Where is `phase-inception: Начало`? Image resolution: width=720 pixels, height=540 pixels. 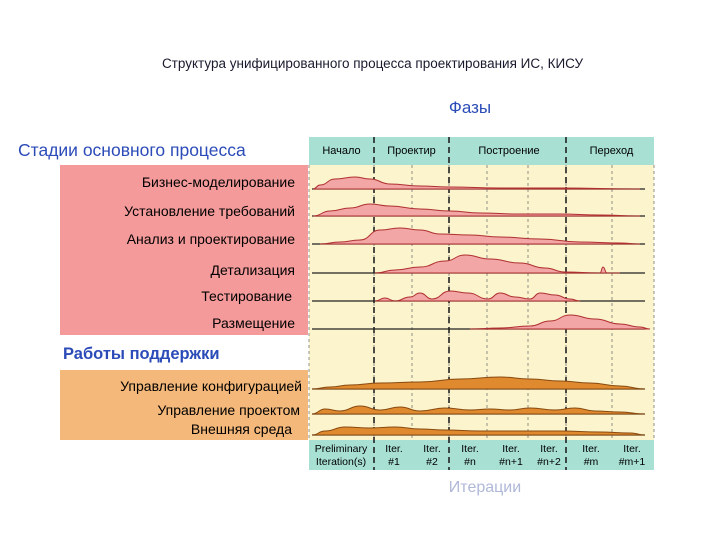
phase-inception: Начало is located at coordinates (341, 151).